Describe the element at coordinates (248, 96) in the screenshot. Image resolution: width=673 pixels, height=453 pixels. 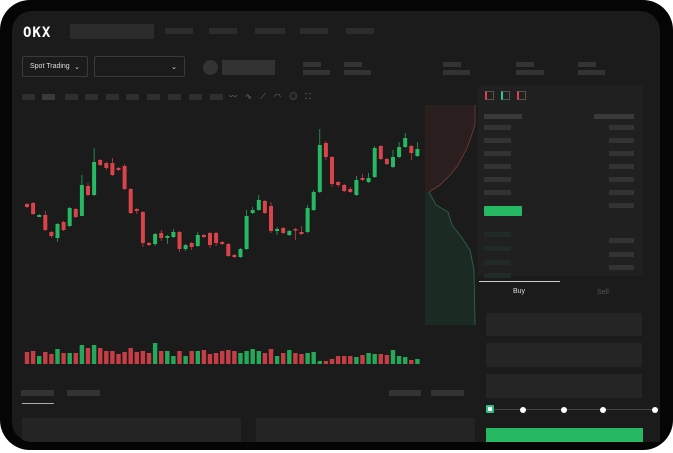
I see `line-tool-icon: ∿` at that location.